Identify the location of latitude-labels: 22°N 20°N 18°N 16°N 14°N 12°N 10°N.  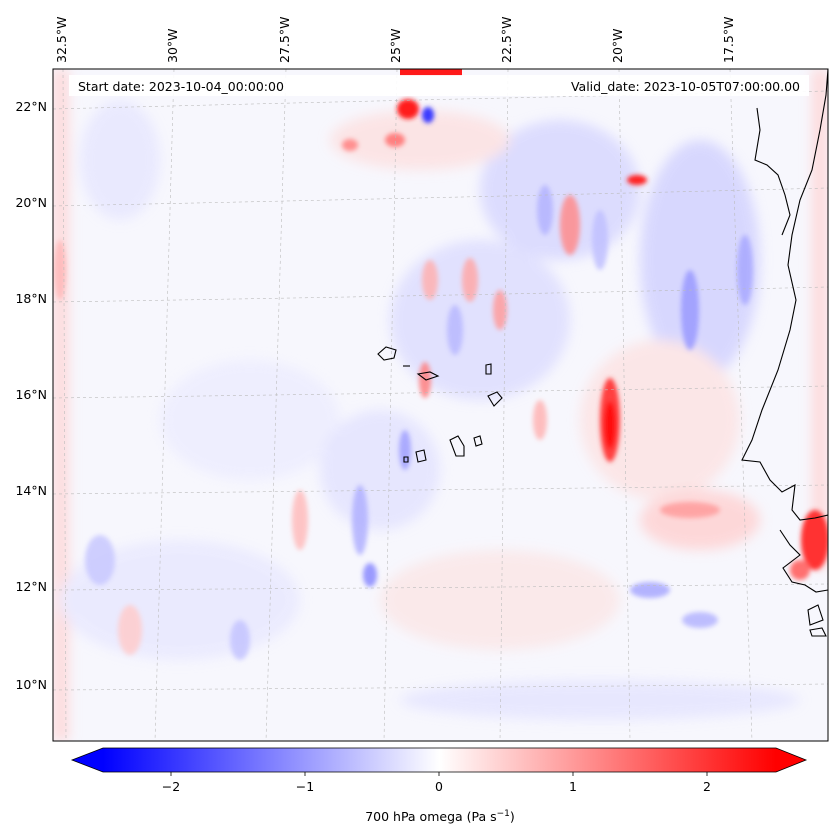
(31, 395).